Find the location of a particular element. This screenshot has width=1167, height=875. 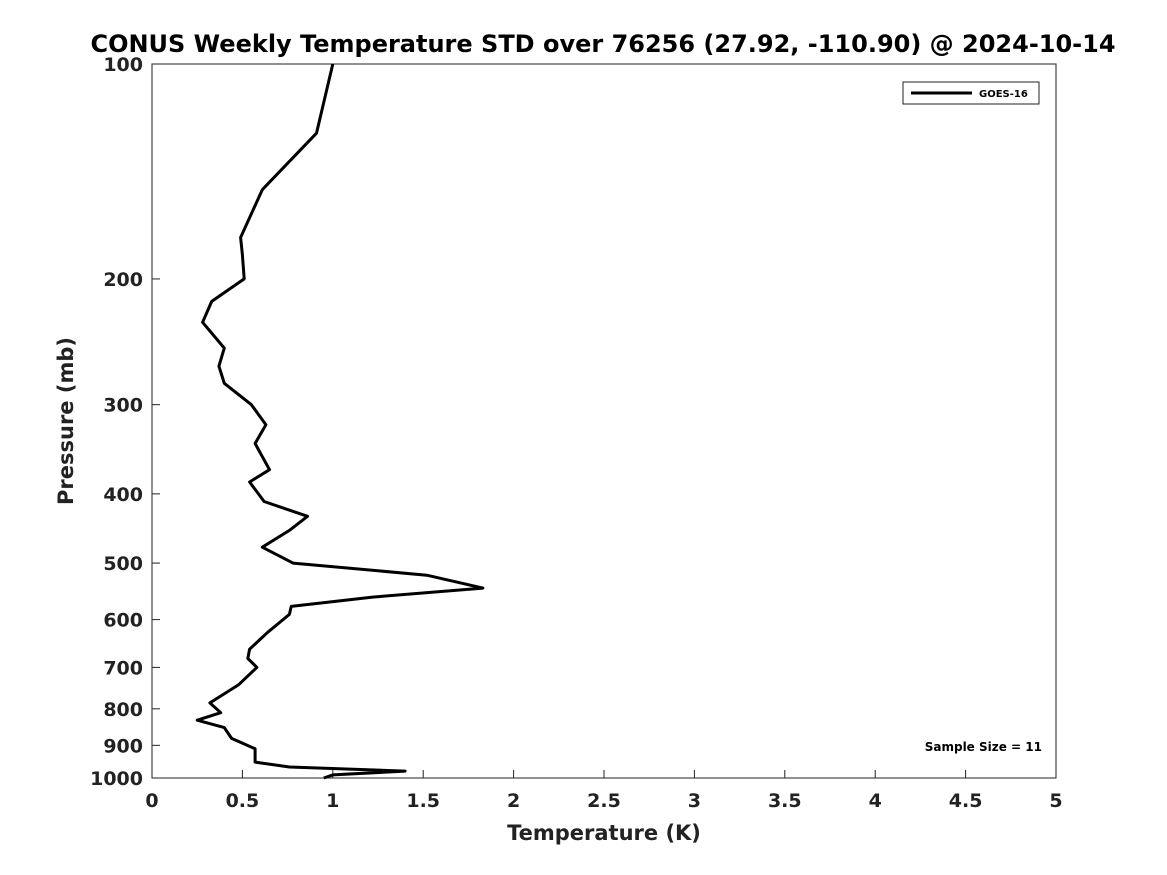

y-axis-label: Pressure (mb) is located at coordinates (66, 421).